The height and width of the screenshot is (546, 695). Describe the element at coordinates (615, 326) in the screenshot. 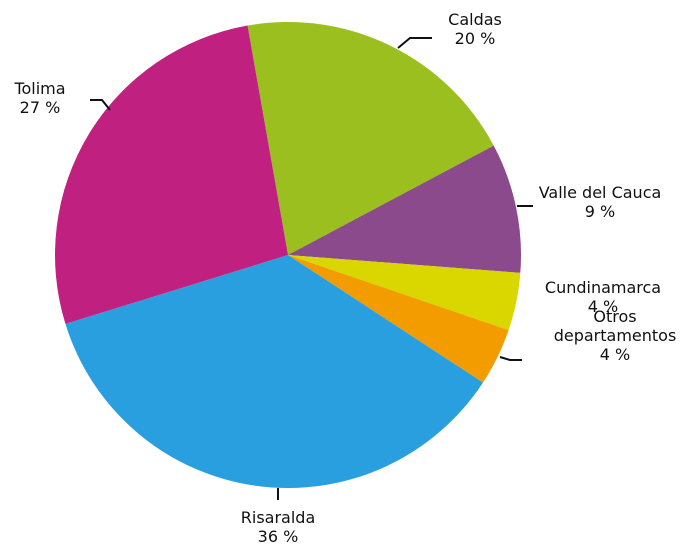

I see `category-label: Otros departamentos` at that location.